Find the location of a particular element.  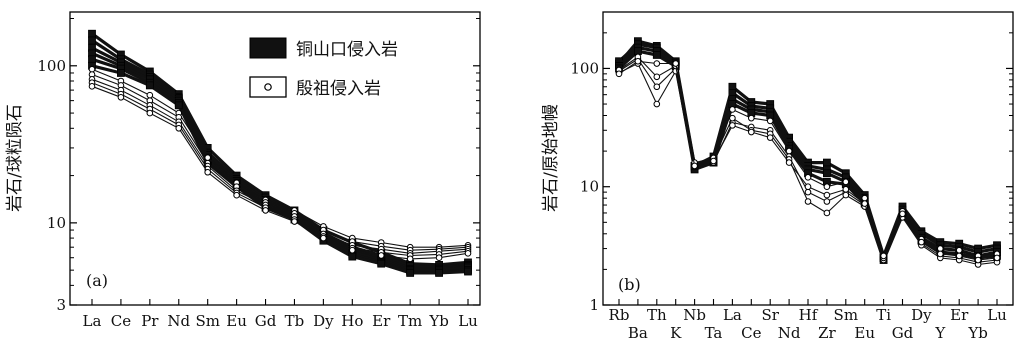

panel-a-xtick-label-Ce: Ce is located at coordinates (121, 321).